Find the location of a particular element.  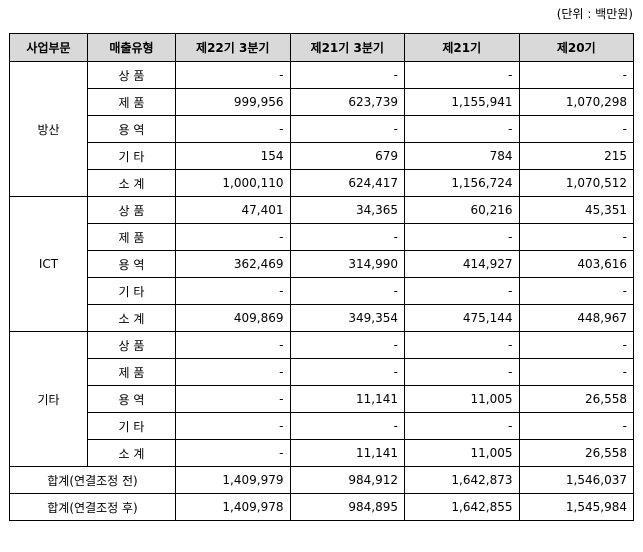

value-cell: 448,967 is located at coordinates (576, 318).